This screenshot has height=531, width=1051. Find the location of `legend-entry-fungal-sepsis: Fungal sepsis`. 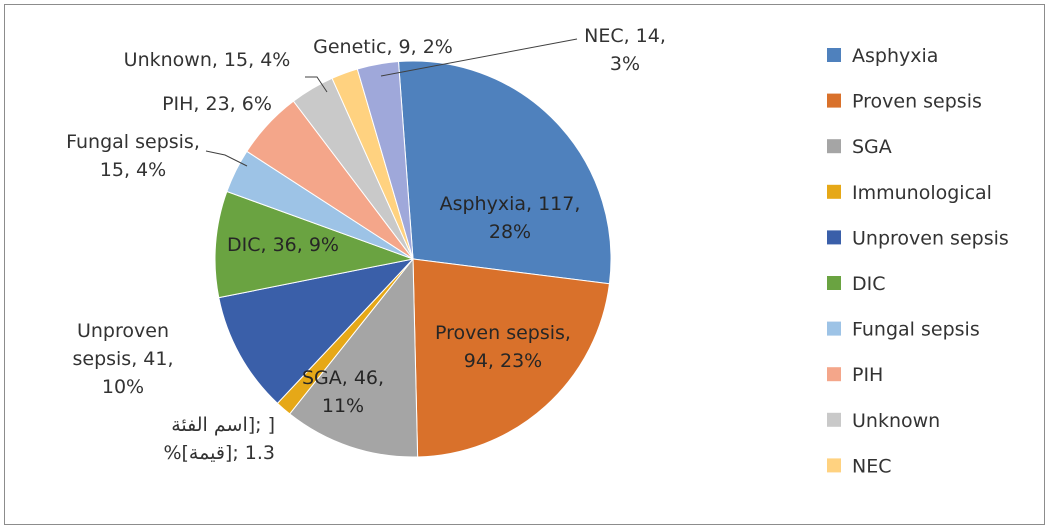

legend-entry-fungal-sepsis: Fungal sepsis is located at coordinates (903, 330).